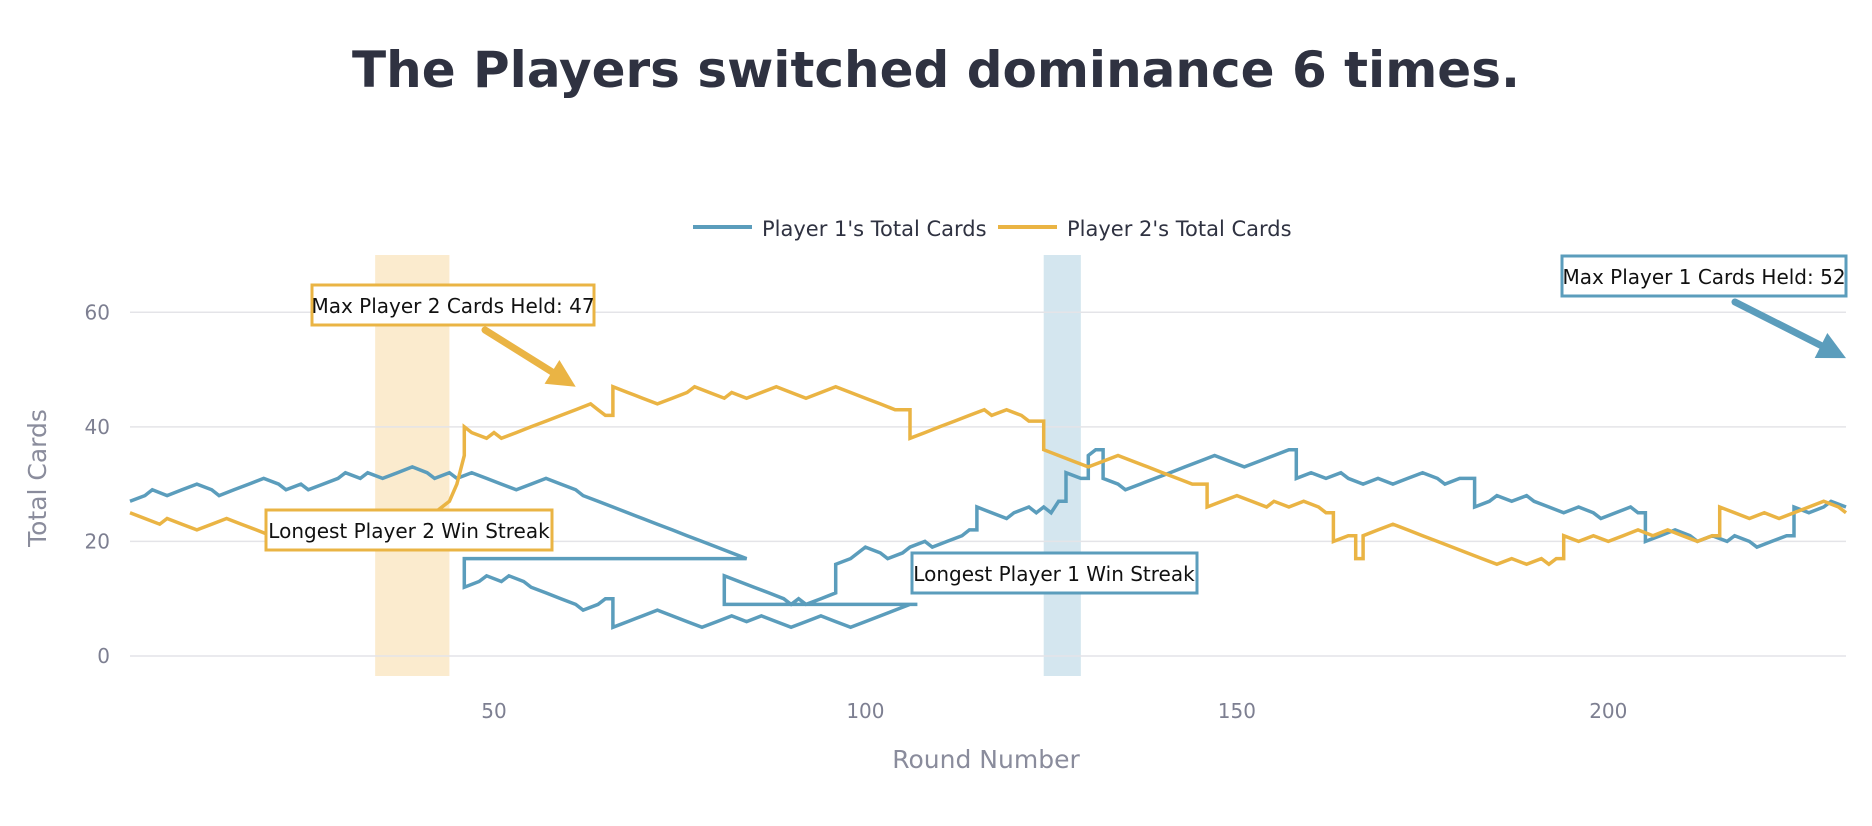 The width and height of the screenshot is (1872, 826). I want to click on annotation-text: Max Player 1 Cards Held: 52, so click(1703, 277).